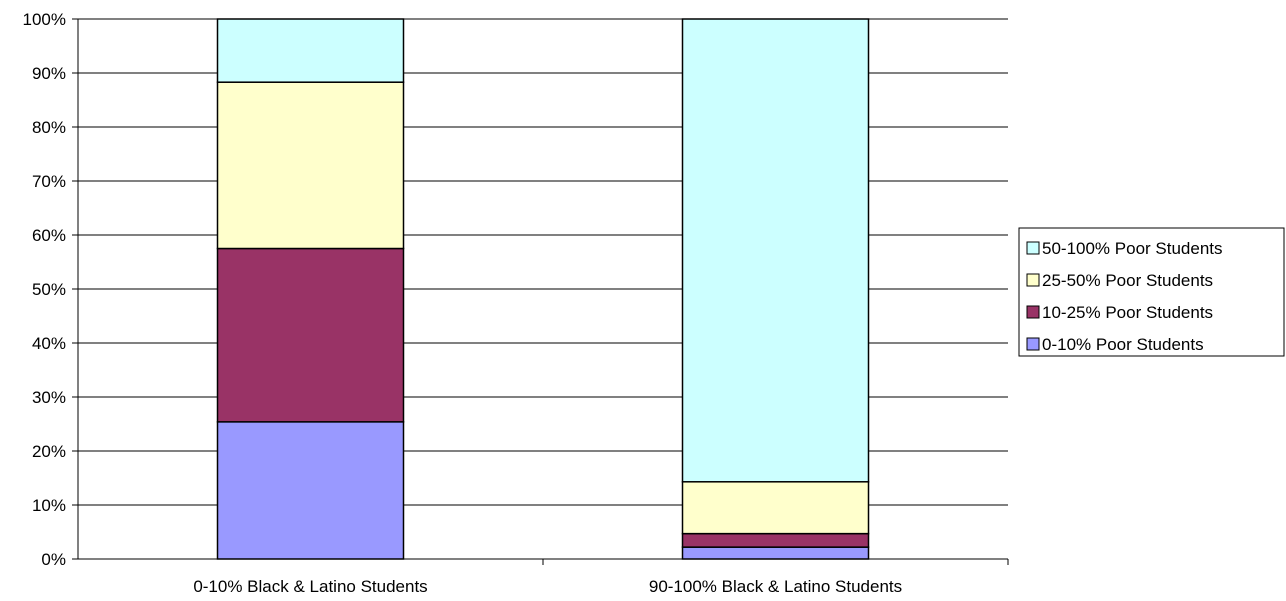  I want to click on y-tick-label: 20%, so click(49, 451).